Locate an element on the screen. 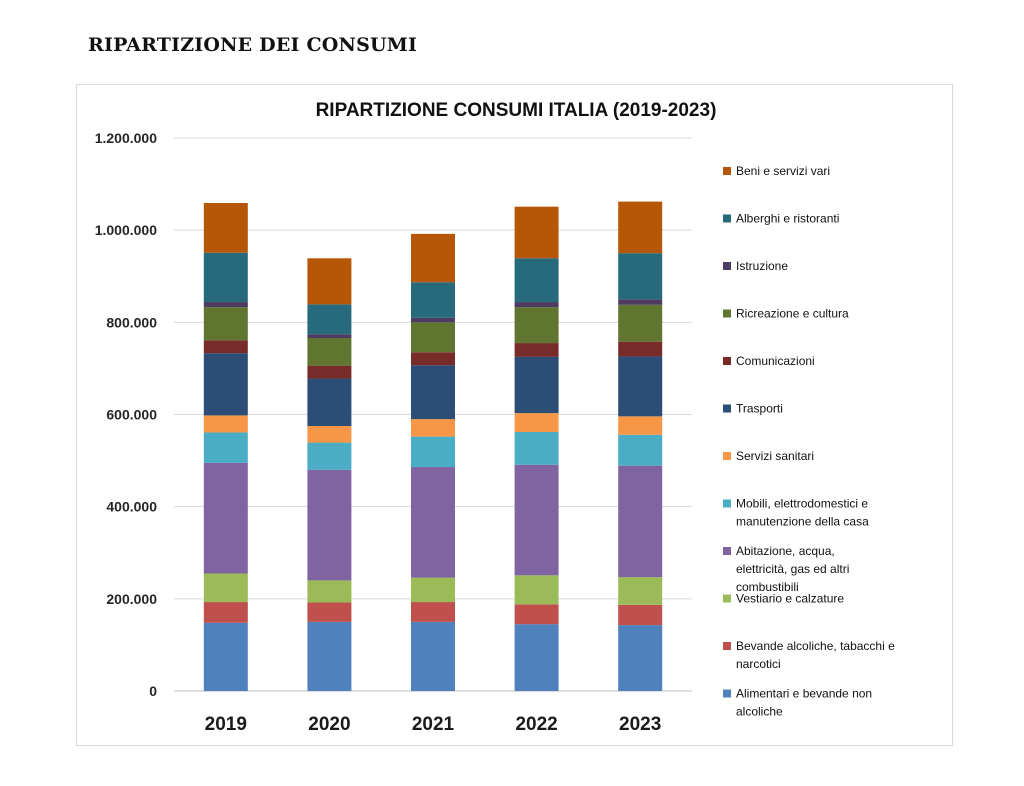 The height and width of the screenshot is (786, 1024). y-tick-label: 600.000 is located at coordinates (131, 415).